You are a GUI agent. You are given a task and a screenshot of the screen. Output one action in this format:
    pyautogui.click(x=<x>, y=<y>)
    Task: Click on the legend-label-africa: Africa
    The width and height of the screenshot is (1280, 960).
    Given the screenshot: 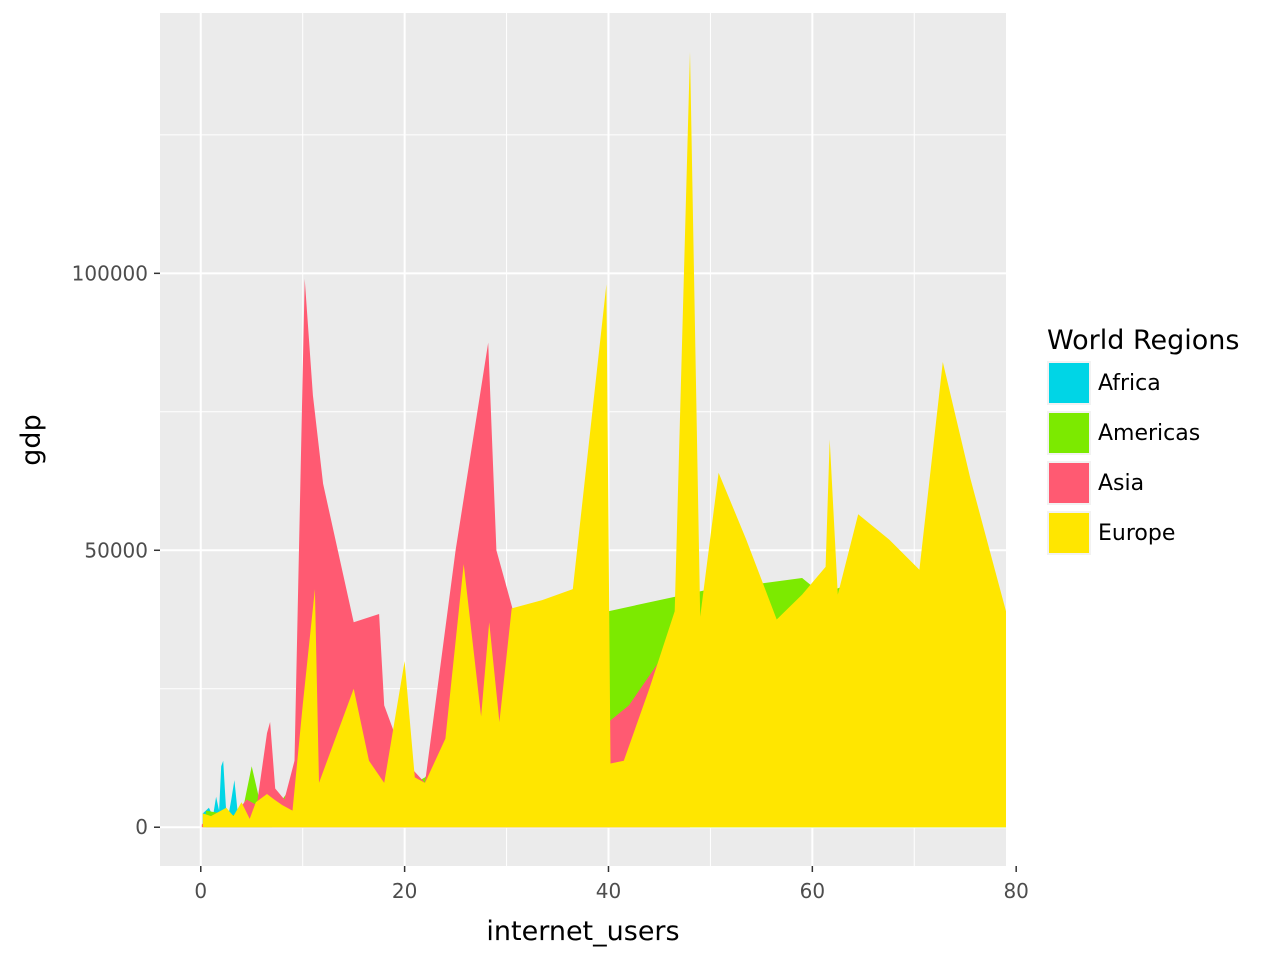 What is the action you would take?
    pyautogui.click(x=1129, y=383)
    